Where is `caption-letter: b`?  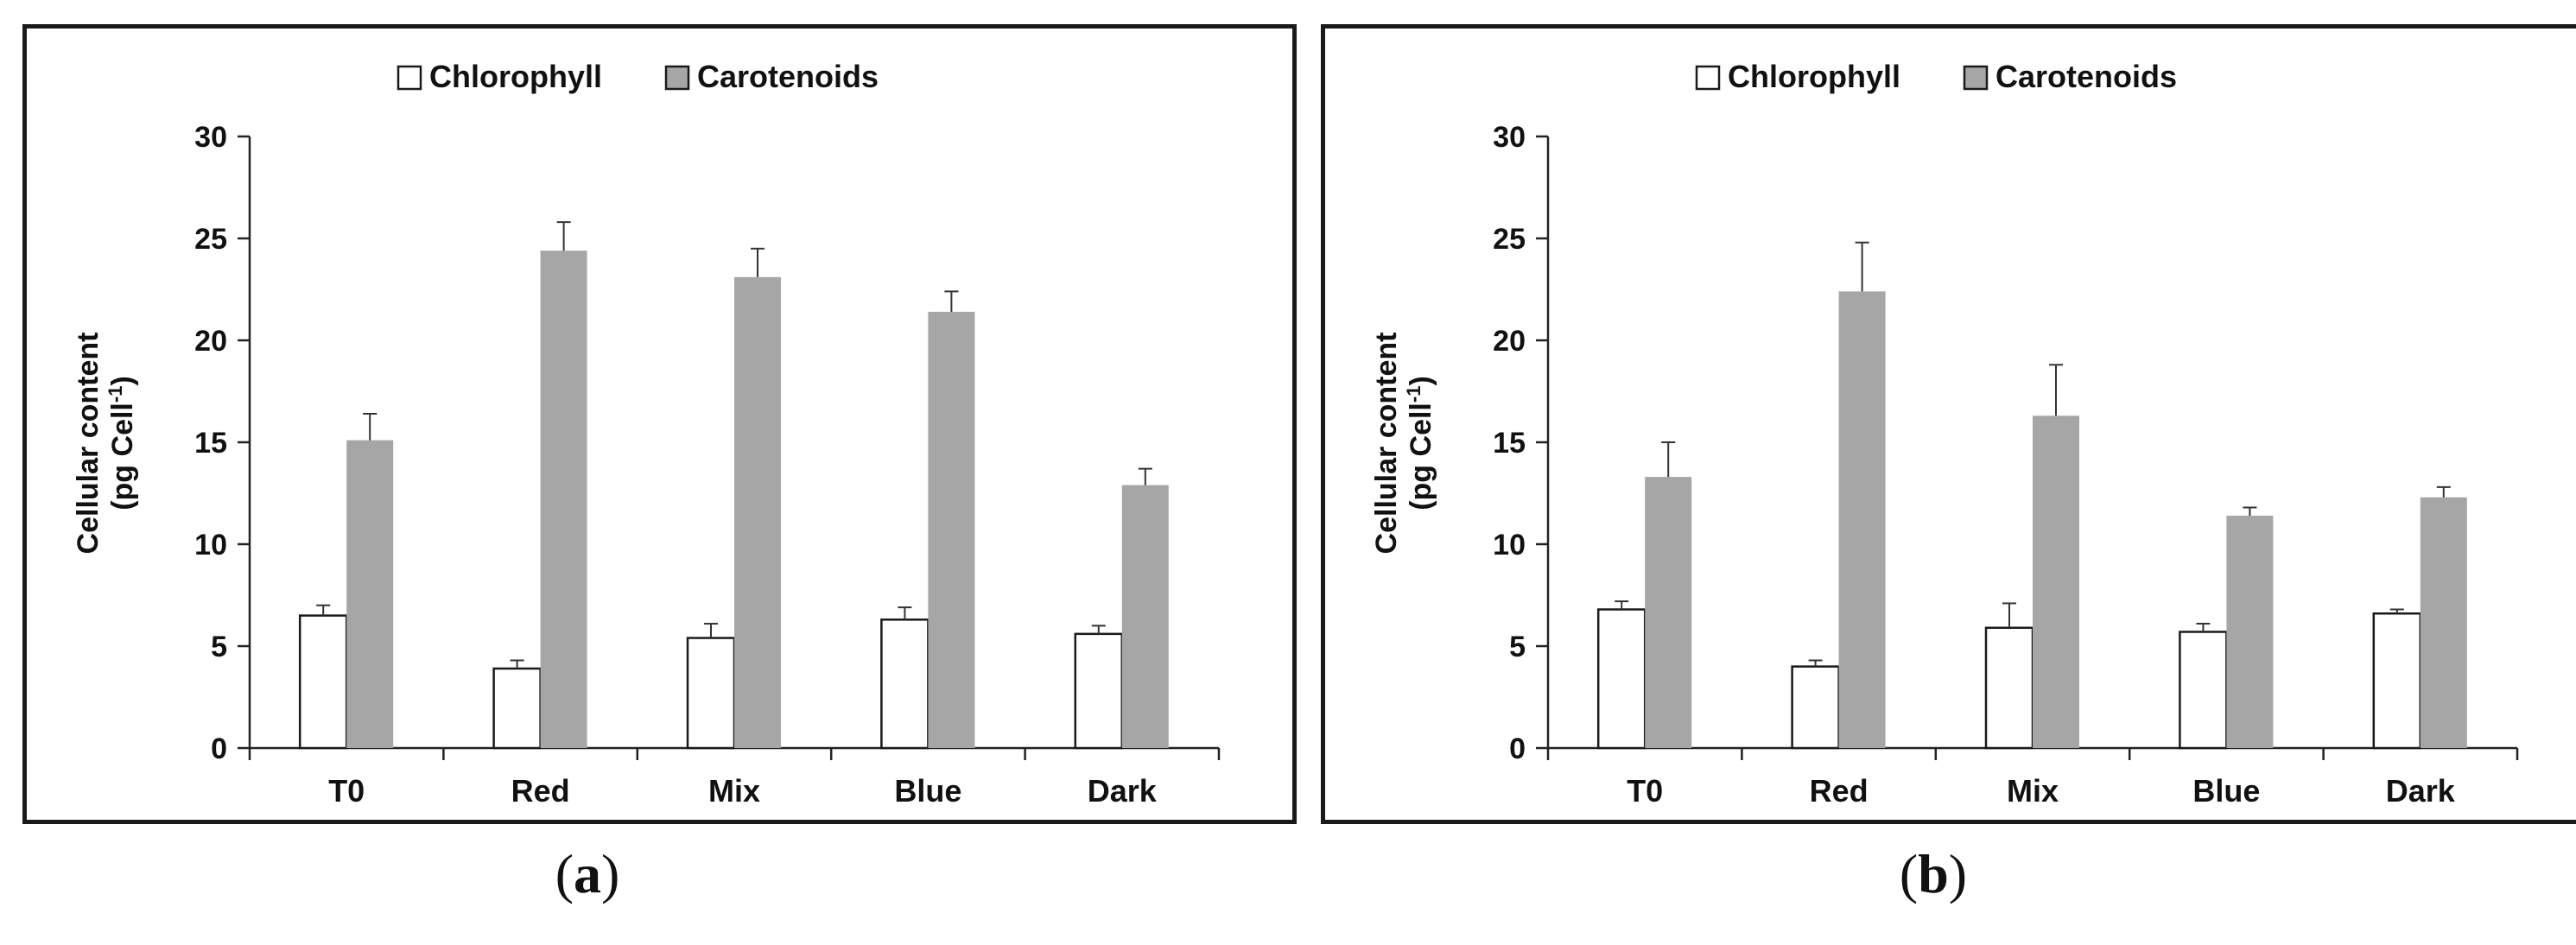
caption-letter: b is located at coordinates (1933, 873).